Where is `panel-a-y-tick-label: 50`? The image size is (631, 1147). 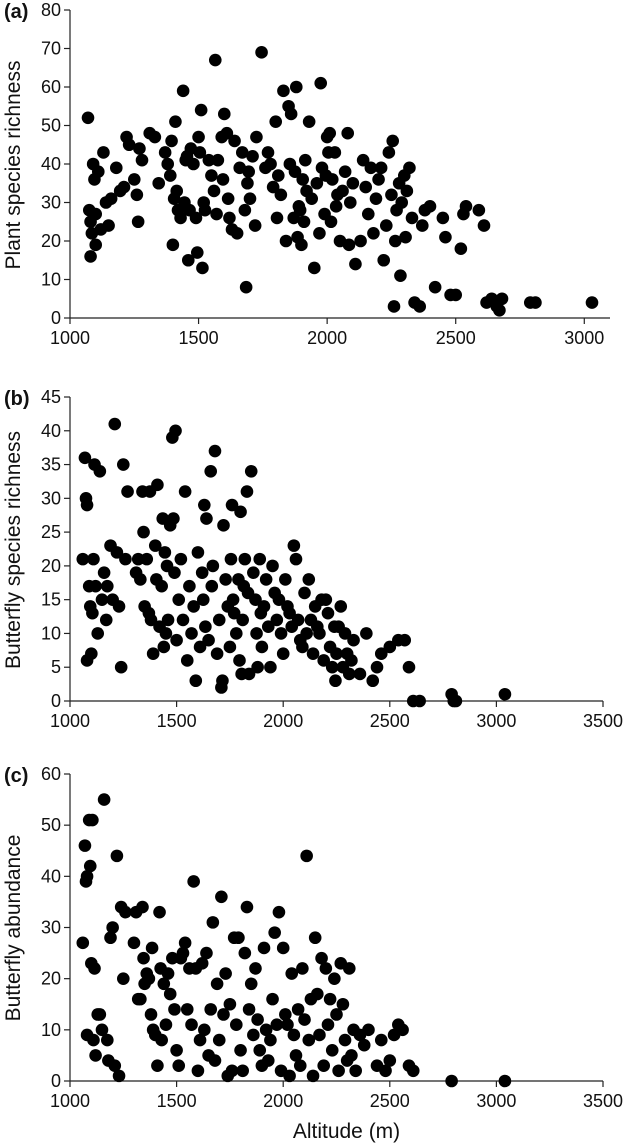 panel-a-y-tick-label: 50 is located at coordinates (51, 126).